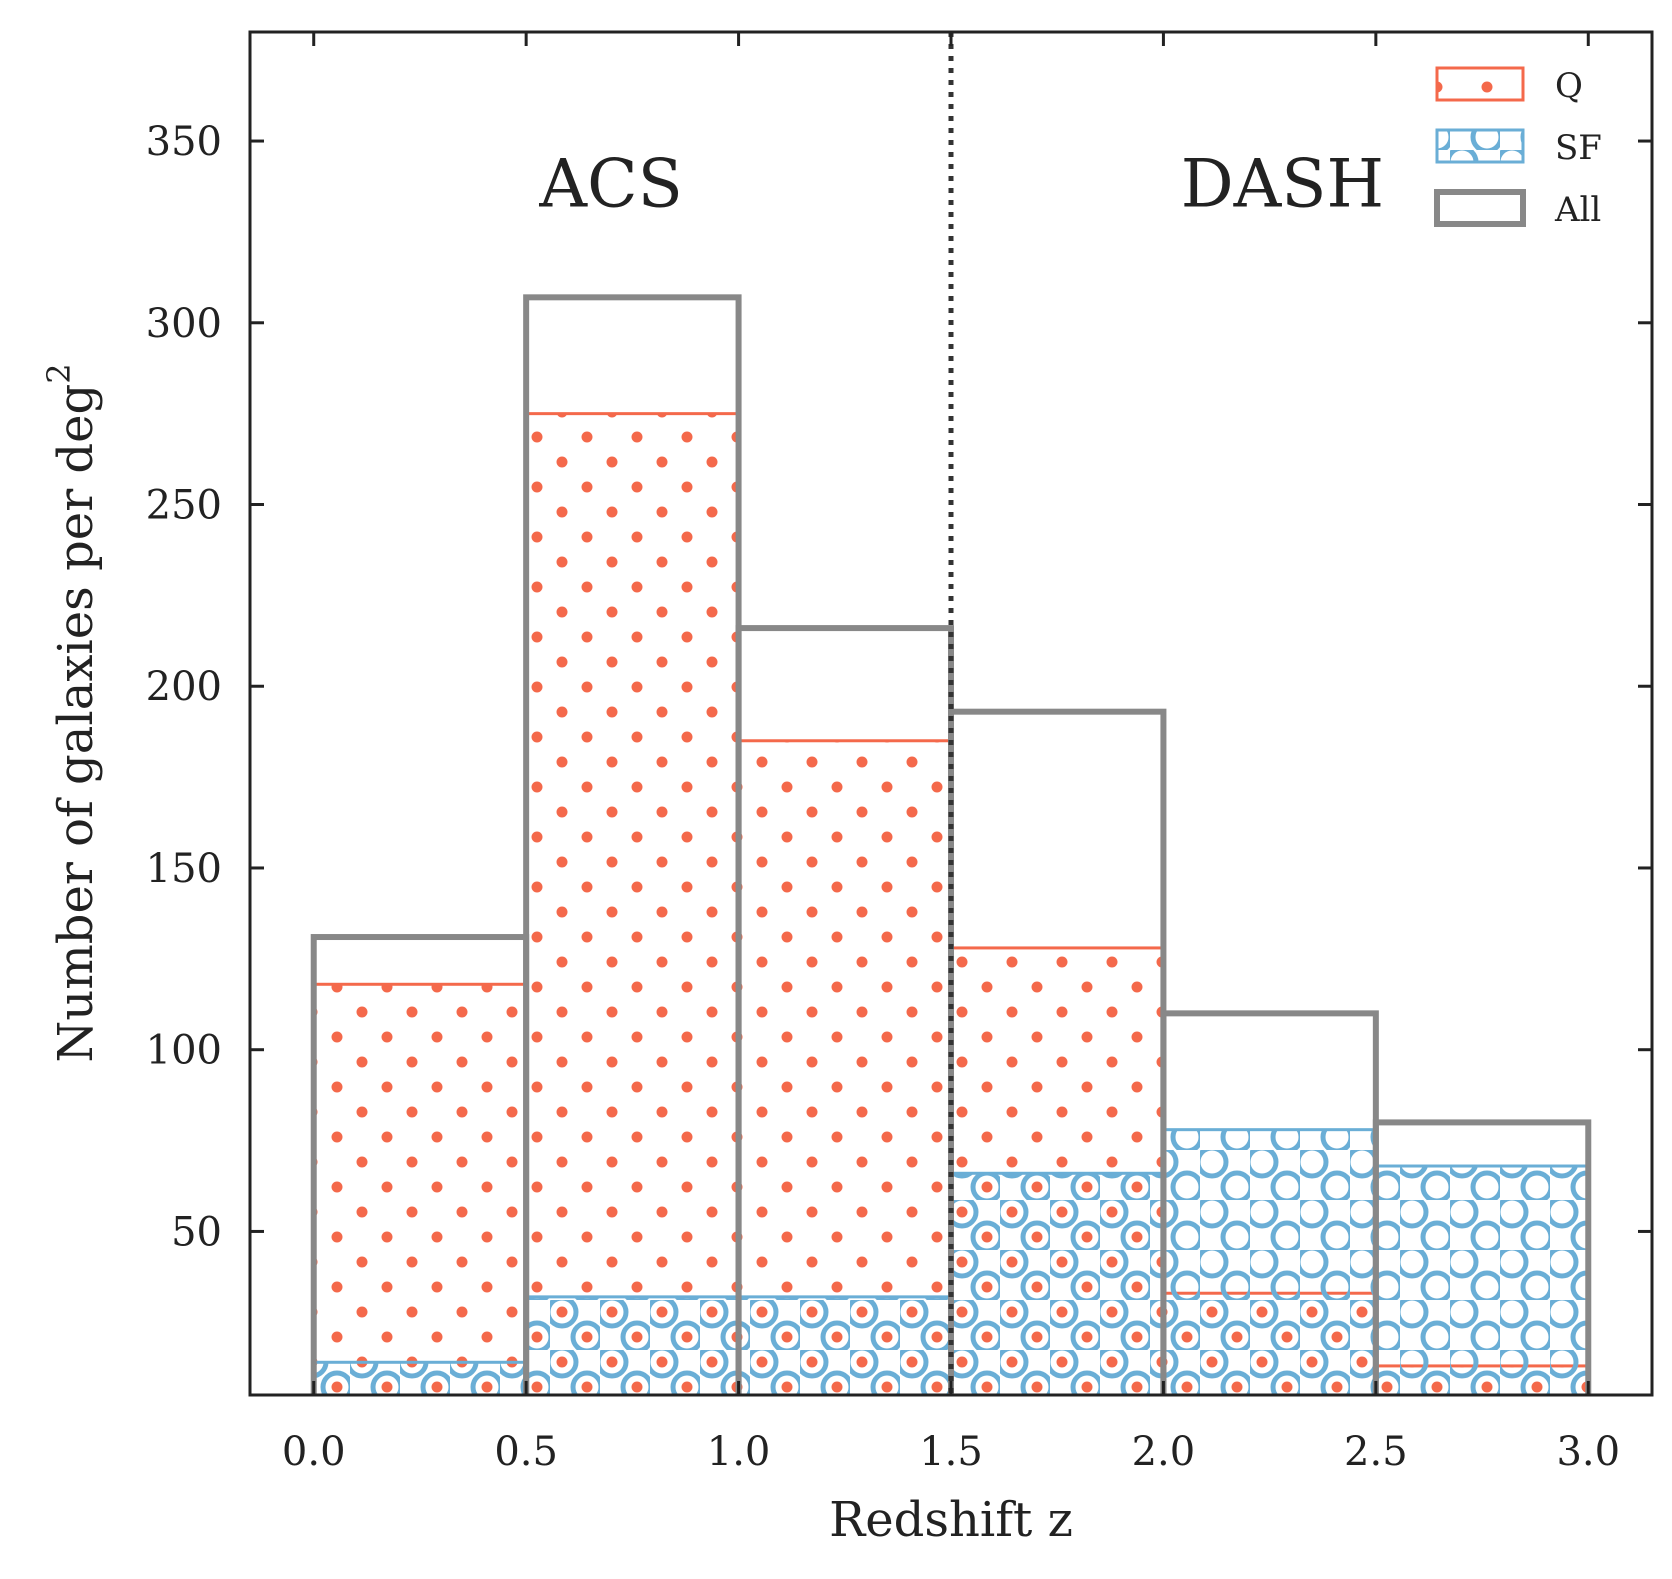  Describe the element at coordinates (184, 869) in the screenshot. I see `y-tick-label: 150` at that location.